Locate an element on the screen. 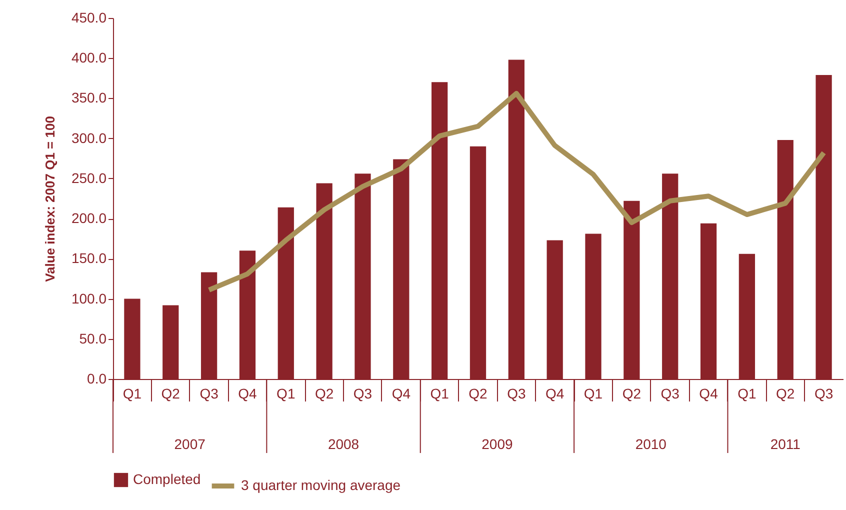 The image size is (846, 510). y-tick-label: 150.0 is located at coordinates (89, 258).